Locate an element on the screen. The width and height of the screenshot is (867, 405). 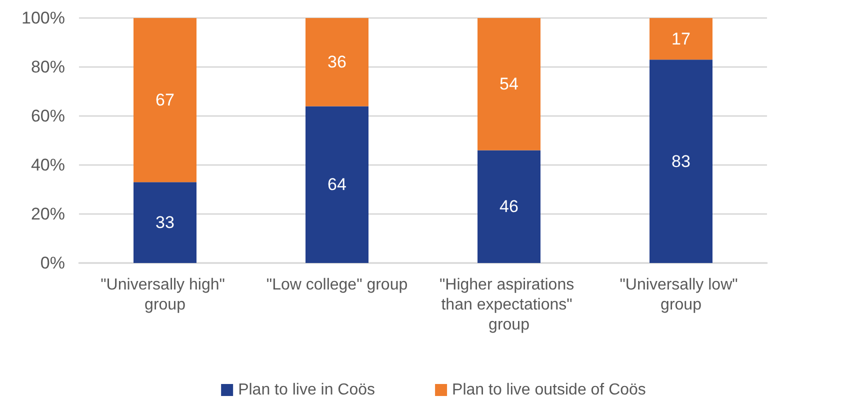
data-label: 36 is located at coordinates (337, 62).